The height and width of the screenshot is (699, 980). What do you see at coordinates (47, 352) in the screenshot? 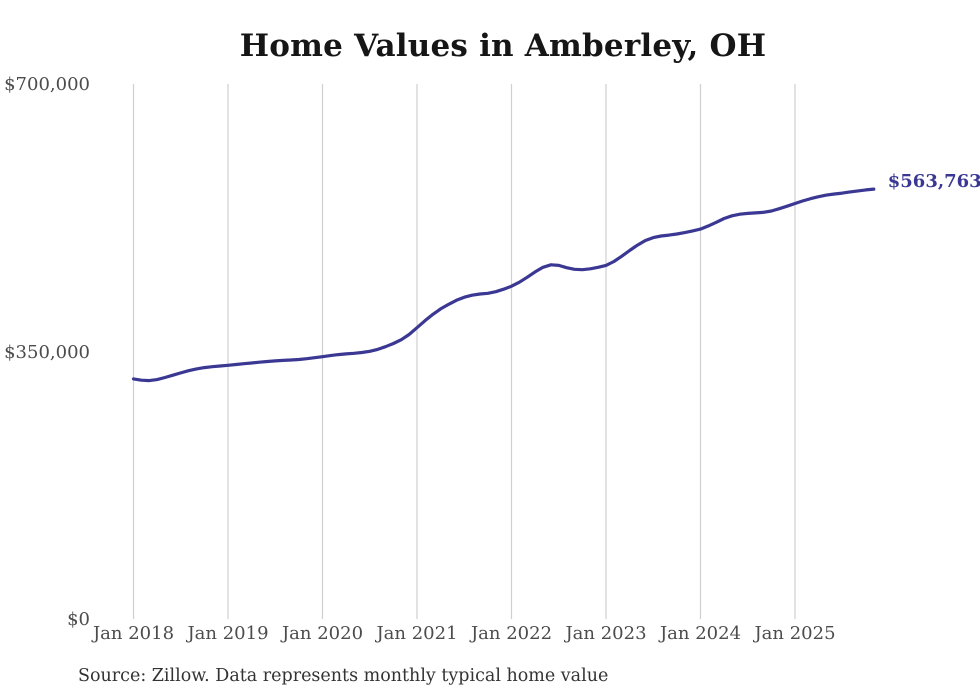
I see `y-tick-label: $350,000` at bounding box center [47, 352].